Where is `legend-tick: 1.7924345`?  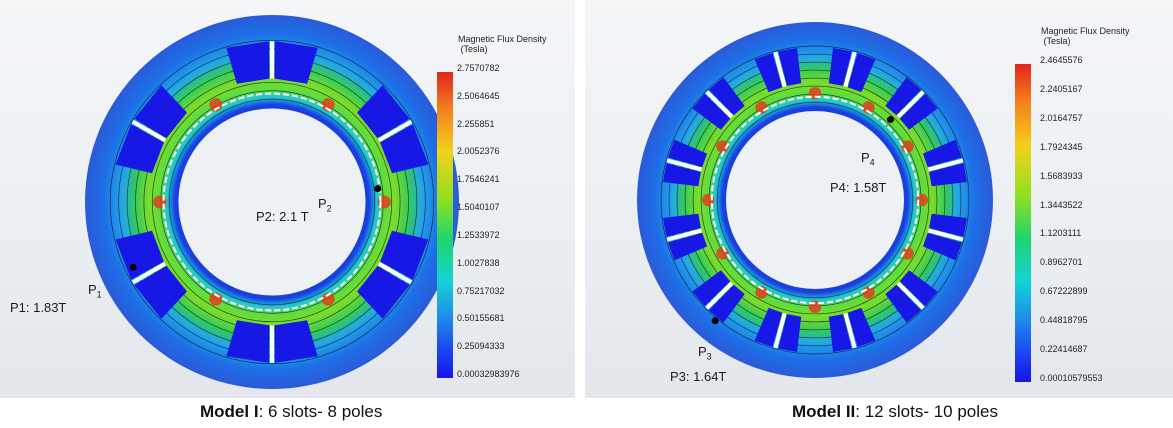 legend-tick: 1.7924345 is located at coordinates (1061, 146).